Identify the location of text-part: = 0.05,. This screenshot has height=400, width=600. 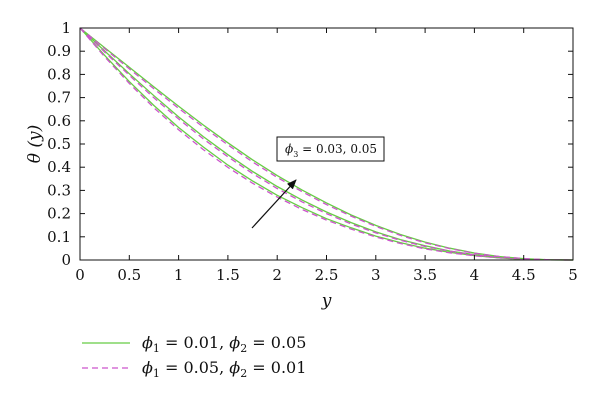
(194, 367).